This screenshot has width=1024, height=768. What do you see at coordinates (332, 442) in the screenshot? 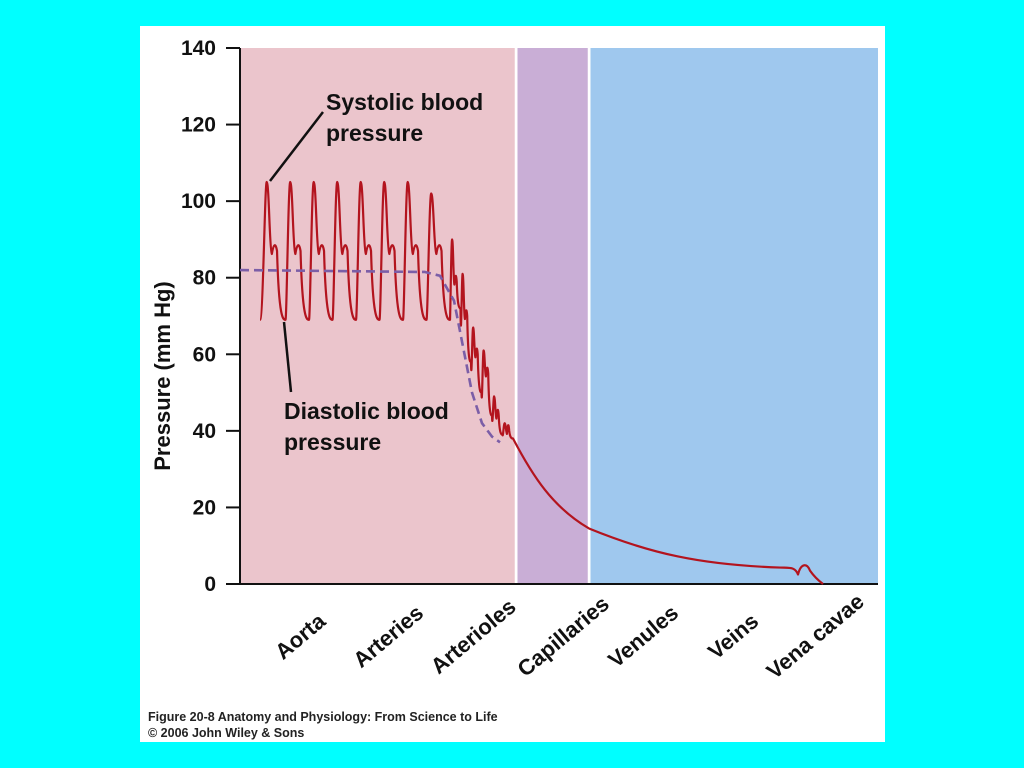
I see `diastolic-annotation-text: pressure` at bounding box center [332, 442].